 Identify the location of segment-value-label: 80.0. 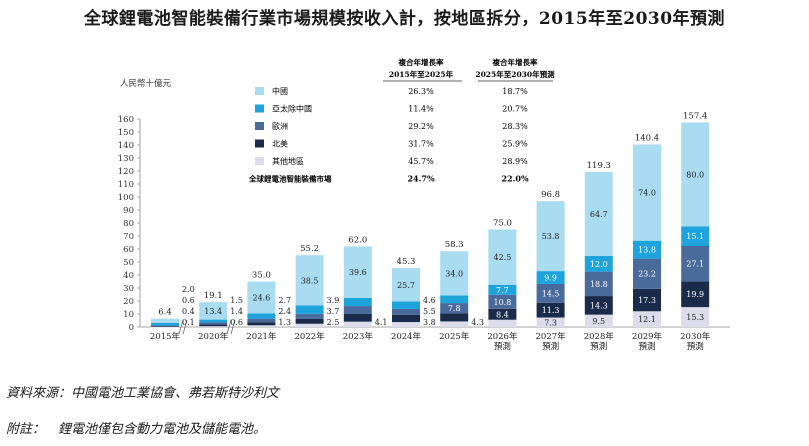
(695, 174).